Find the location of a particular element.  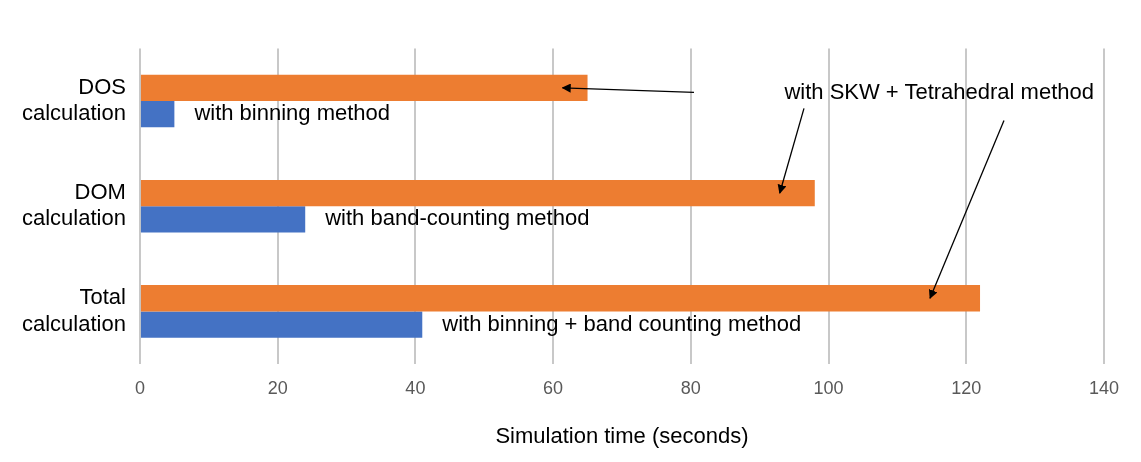

annotation: with band-counting method is located at coordinates (457, 218).